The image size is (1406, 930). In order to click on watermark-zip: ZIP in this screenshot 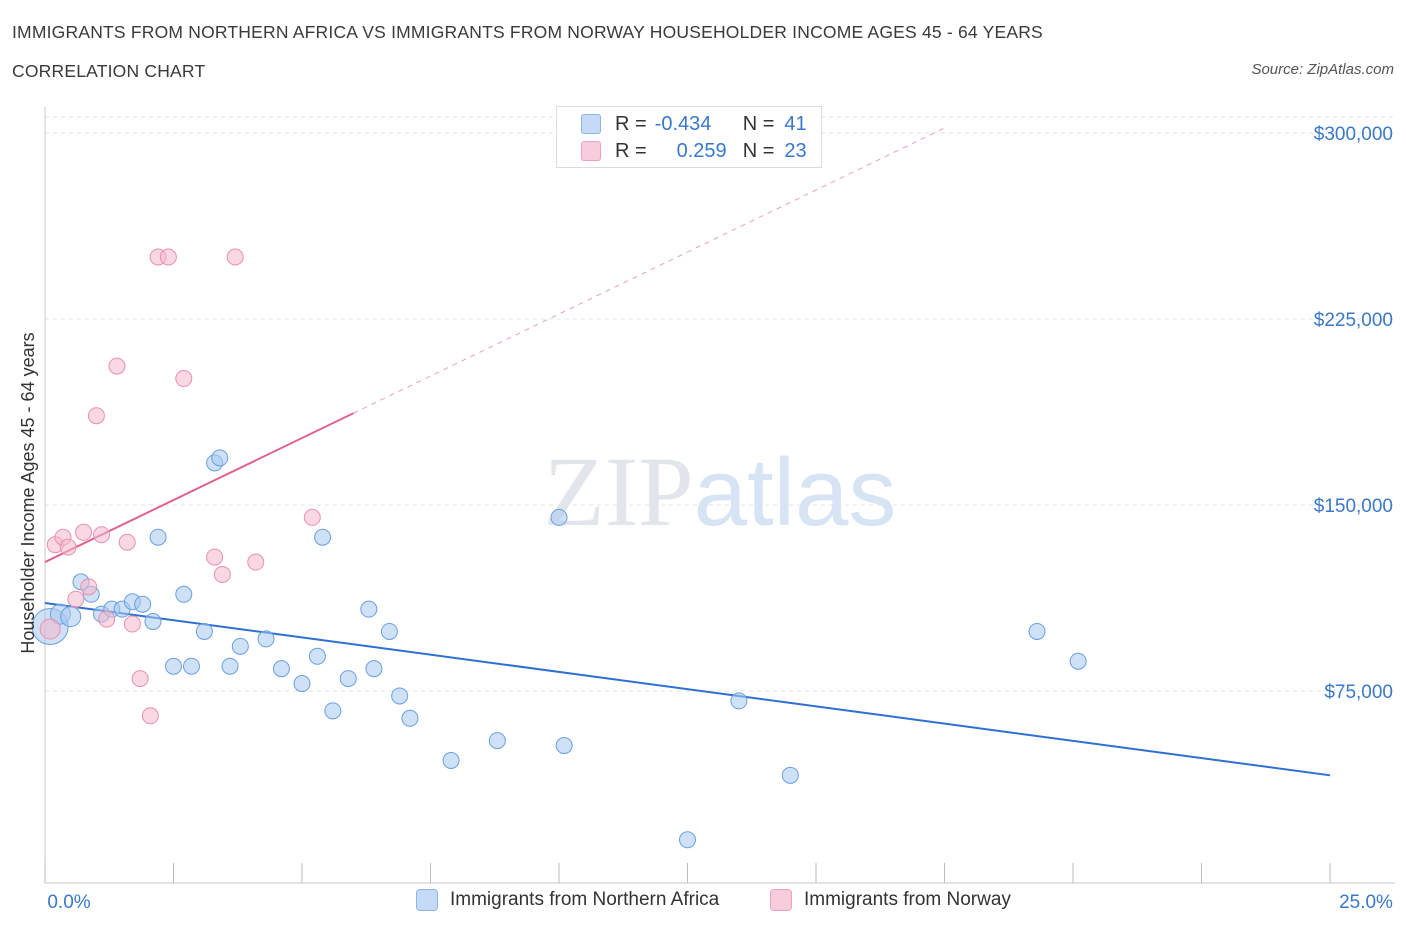, I will do `click(619, 491)`.